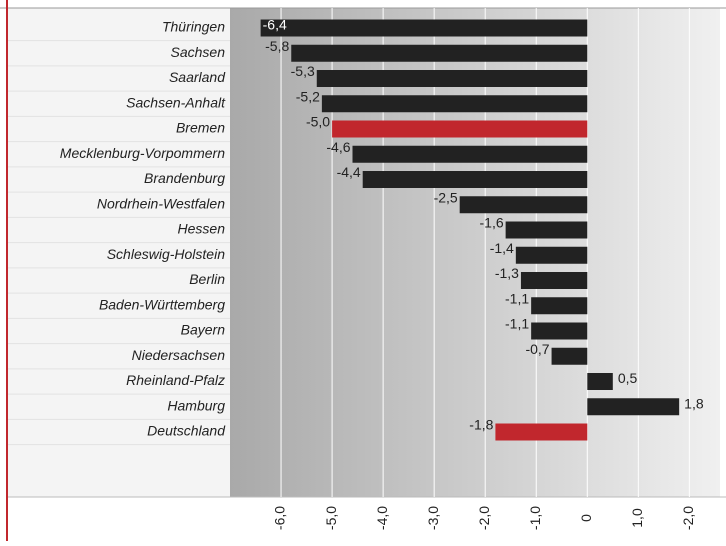 Image resolution: width=726 pixels, height=546 pixels. What do you see at coordinates (492, 223) in the screenshot?
I see `value-label: -1,6` at bounding box center [492, 223].